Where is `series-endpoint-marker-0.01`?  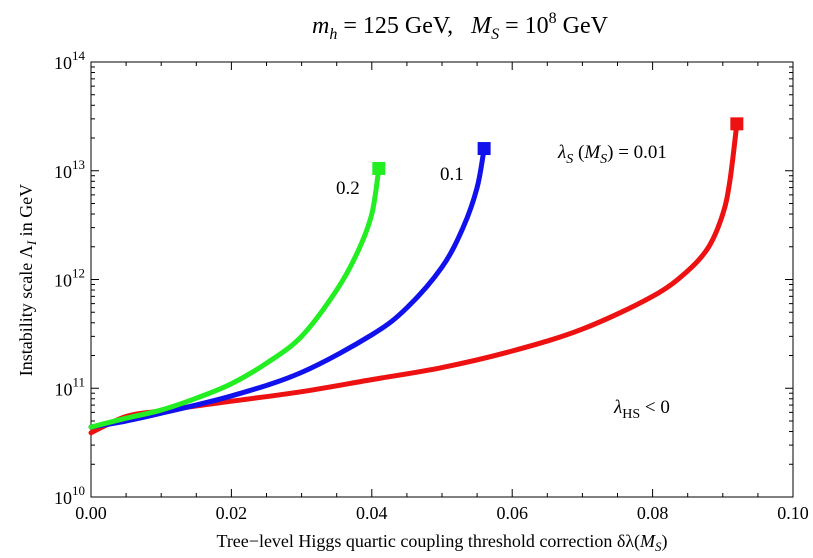 series-endpoint-marker-0.01 is located at coordinates (737, 124).